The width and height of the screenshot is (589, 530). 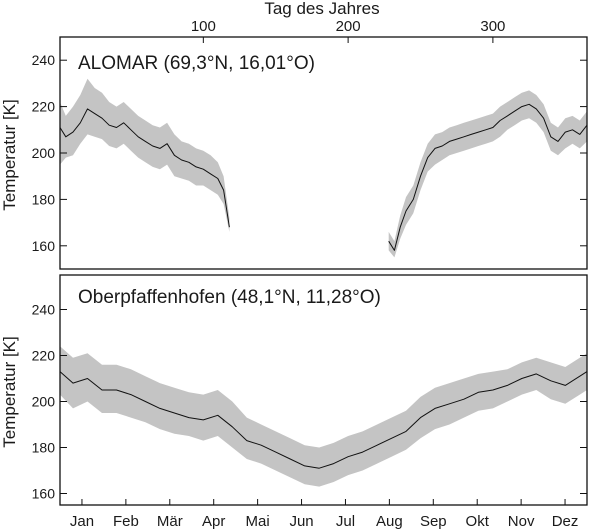 What do you see at coordinates (170, 521) in the screenshot?
I see `month-tick-label: Mär` at bounding box center [170, 521].